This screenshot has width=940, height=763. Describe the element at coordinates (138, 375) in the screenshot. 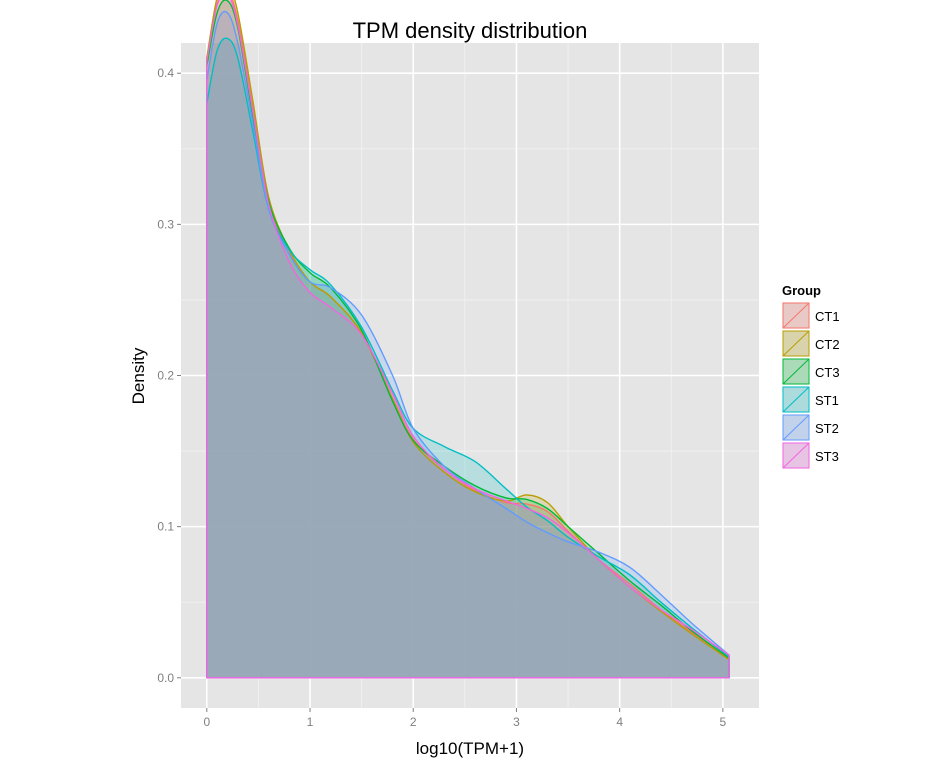

I see `y-axis-title: Density` at that location.